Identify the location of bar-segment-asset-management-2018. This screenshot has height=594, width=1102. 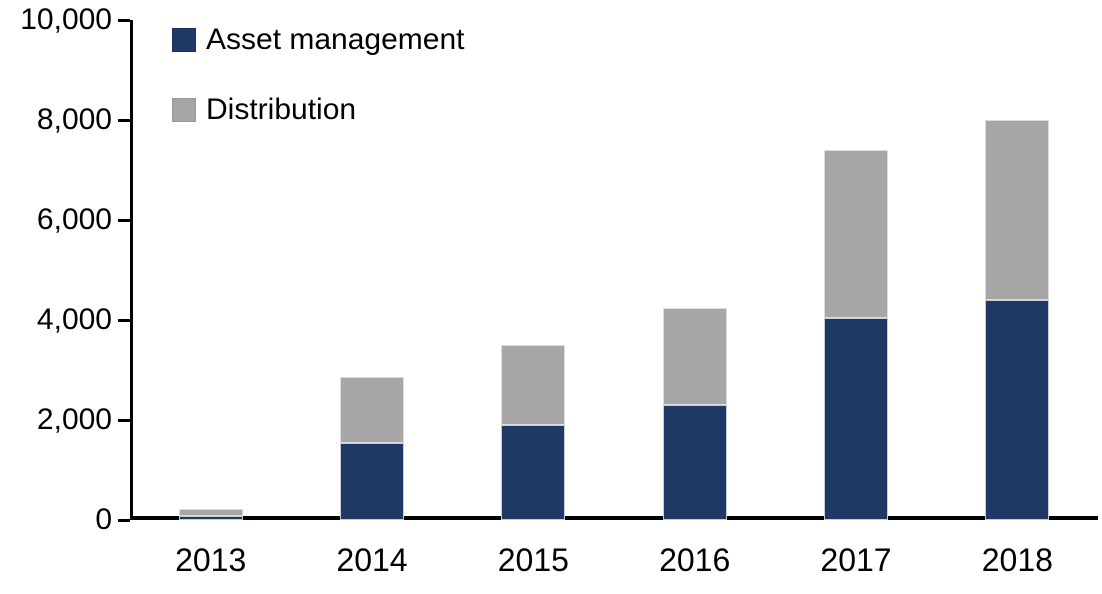
(1017, 410).